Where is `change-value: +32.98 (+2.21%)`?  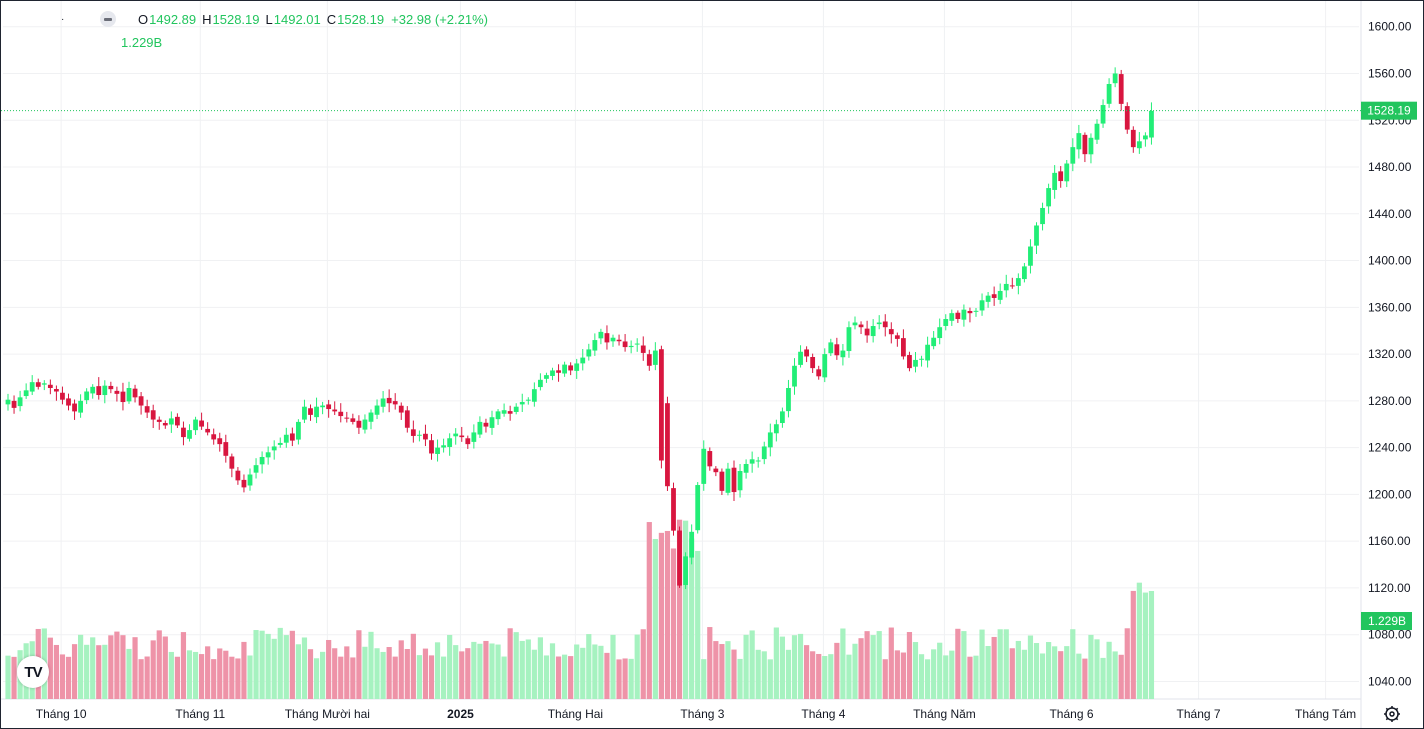 change-value: +32.98 (+2.21%) is located at coordinates (439, 19).